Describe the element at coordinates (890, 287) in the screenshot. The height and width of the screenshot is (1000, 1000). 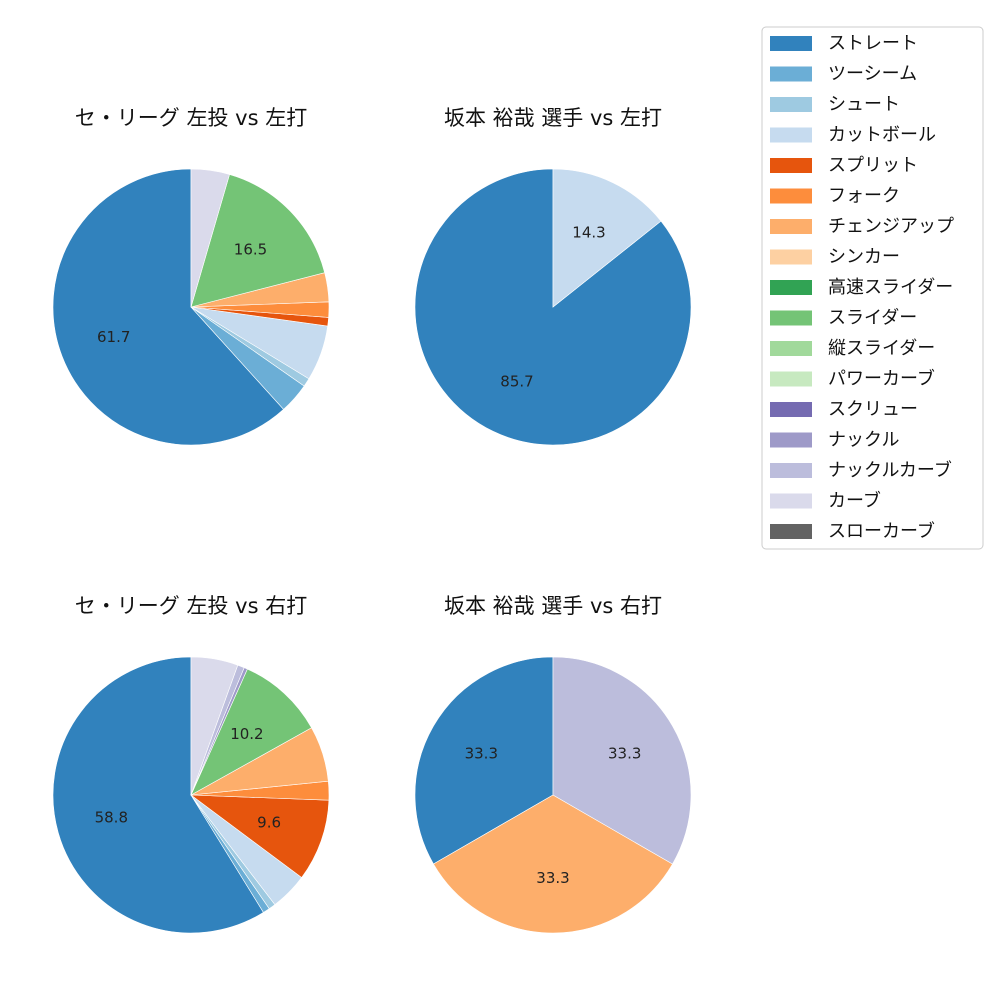
I see `legend-label: 高速スライダー` at that location.